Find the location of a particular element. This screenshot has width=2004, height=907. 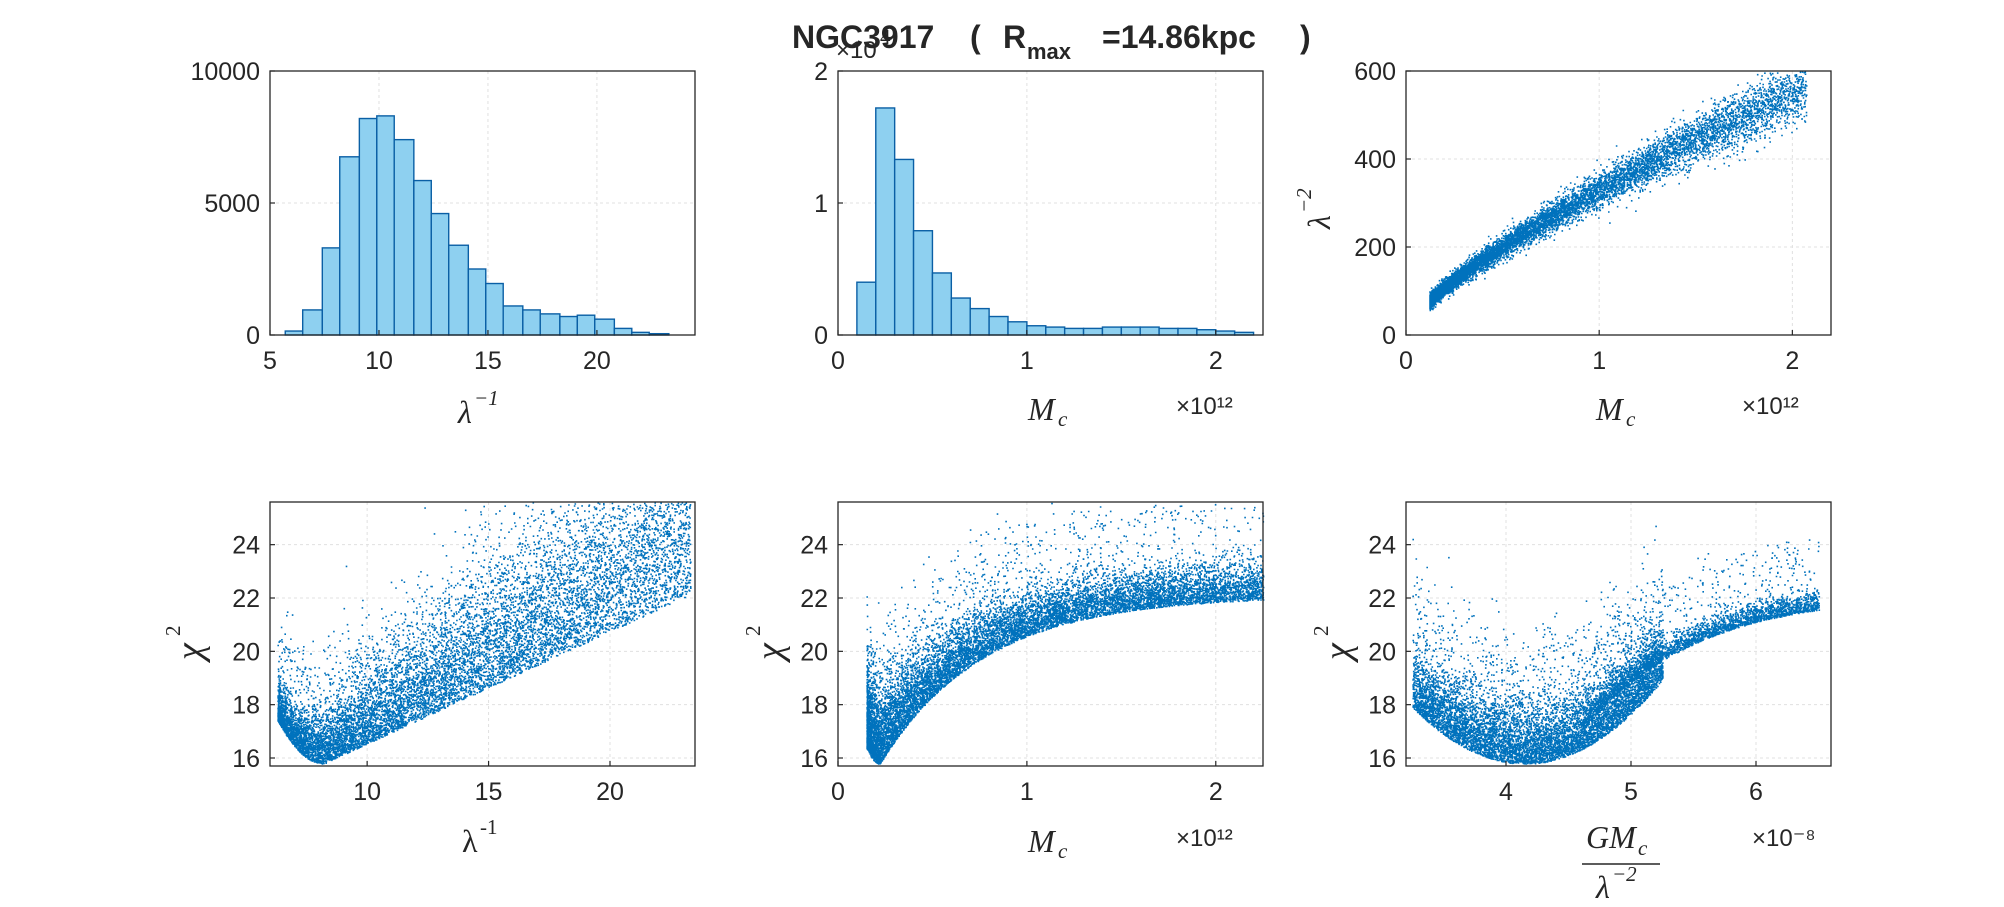

panel-5-ylabel-base: χ is located at coordinates (770, 653).